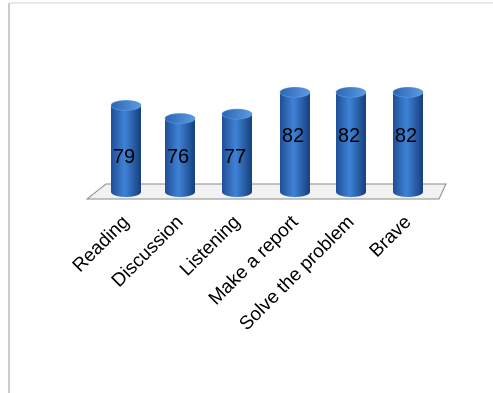 The image size is (493, 393). Describe the element at coordinates (406, 136) in the screenshot. I see `data-label-brave: 82` at that location.